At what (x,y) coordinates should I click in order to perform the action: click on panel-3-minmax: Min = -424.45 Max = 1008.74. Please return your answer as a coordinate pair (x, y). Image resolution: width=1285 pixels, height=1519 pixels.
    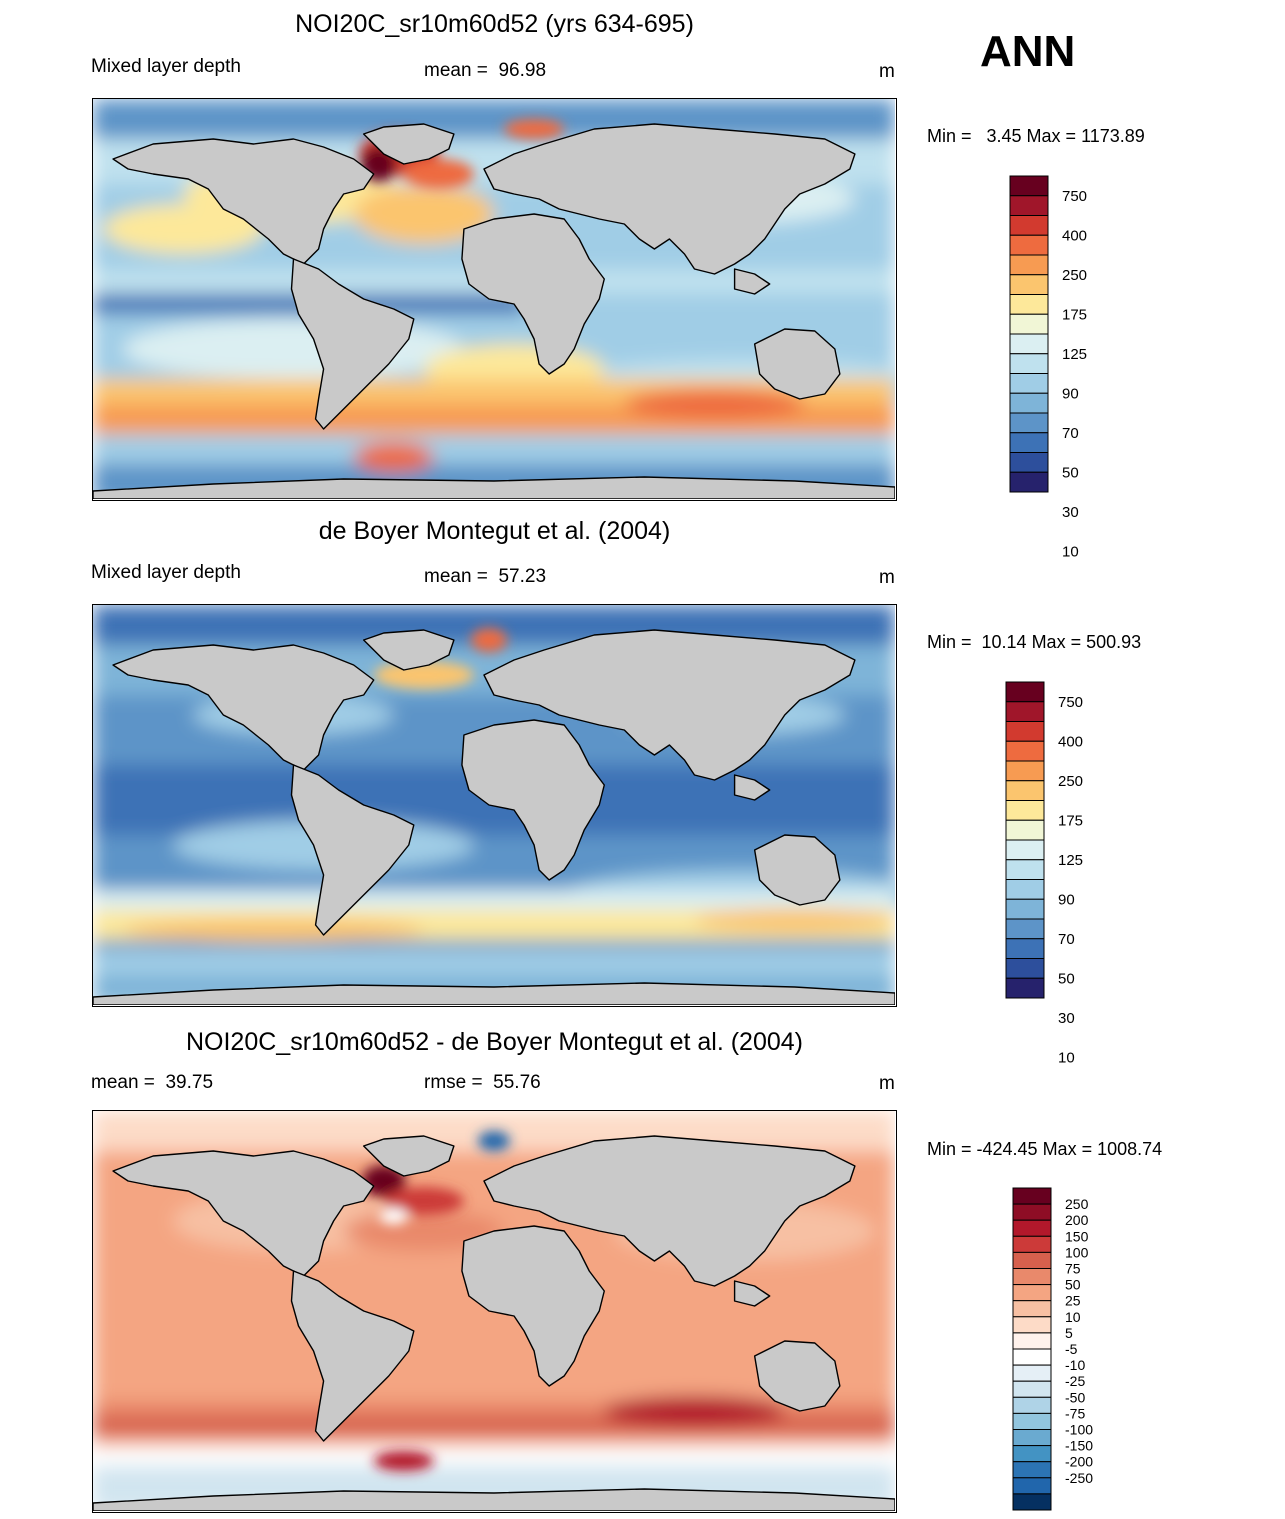
    Looking at the image, I should click on (1045, 1149).